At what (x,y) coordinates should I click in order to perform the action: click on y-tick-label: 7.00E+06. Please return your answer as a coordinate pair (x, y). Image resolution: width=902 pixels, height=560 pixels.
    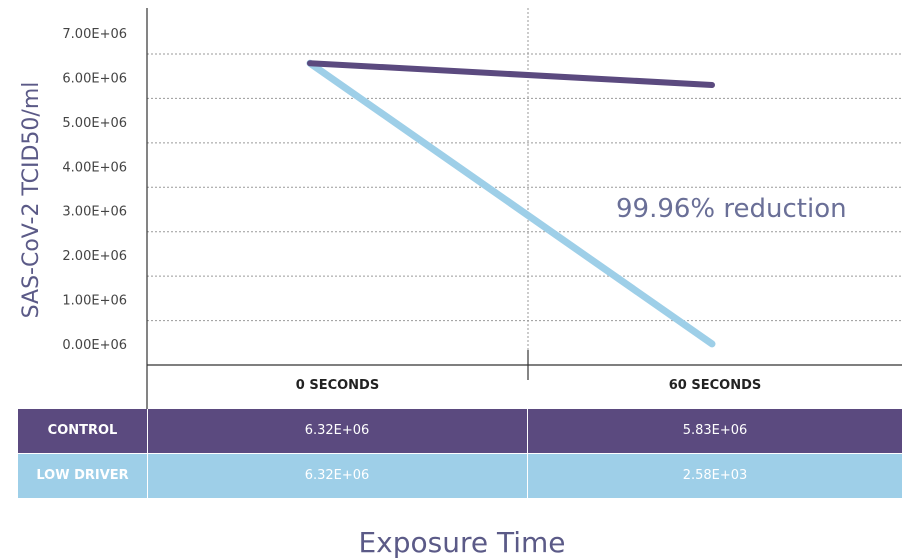
    Looking at the image, I should click on (94, 34).